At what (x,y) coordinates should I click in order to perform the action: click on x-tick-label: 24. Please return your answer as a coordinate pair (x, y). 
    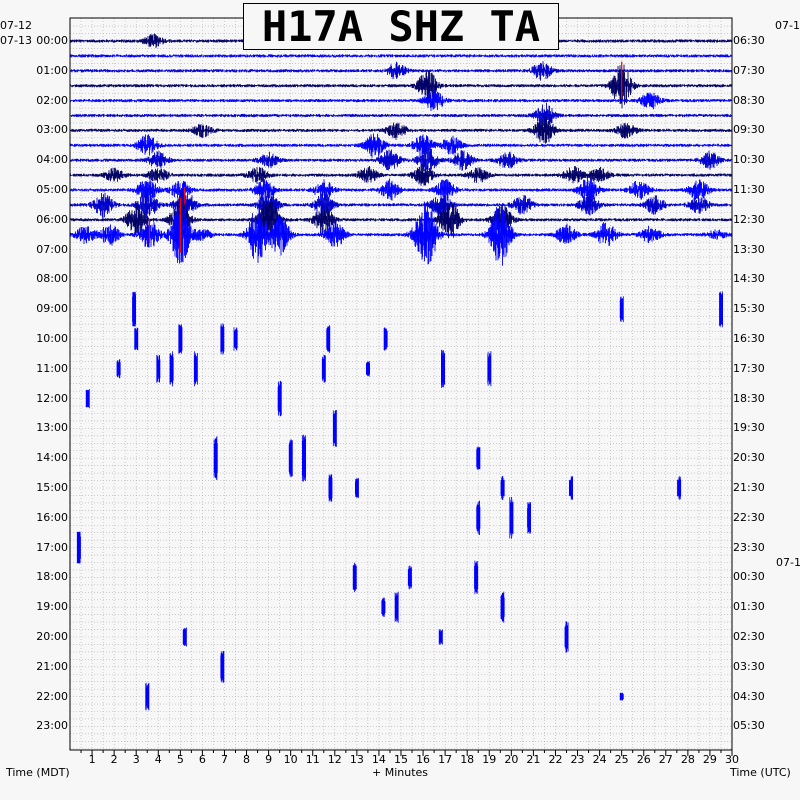
    Looking at the image, I should click on (599, 759).